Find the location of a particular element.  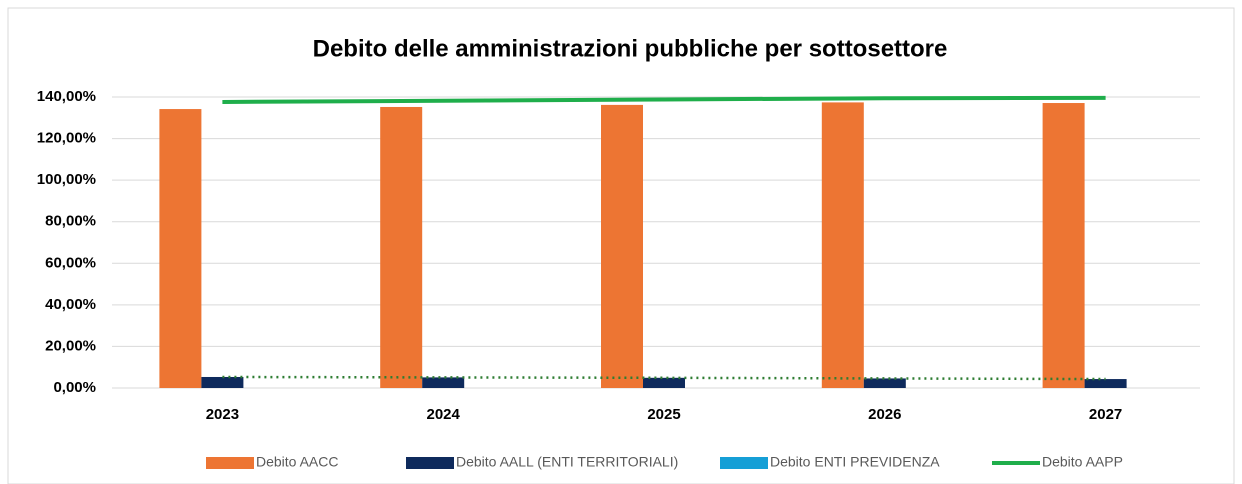

y-tick-label: 120,00% is located at coordinates (66, 138).